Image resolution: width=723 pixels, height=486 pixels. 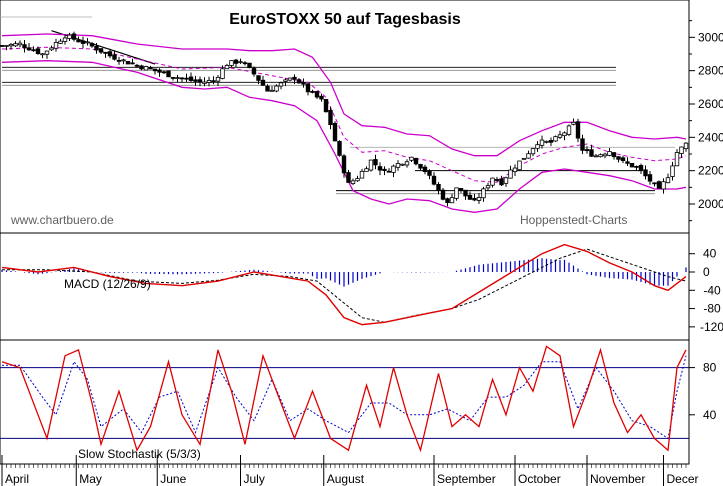 I want to click on price-axis-tick-label: 3000, so click(x=710, y=37).